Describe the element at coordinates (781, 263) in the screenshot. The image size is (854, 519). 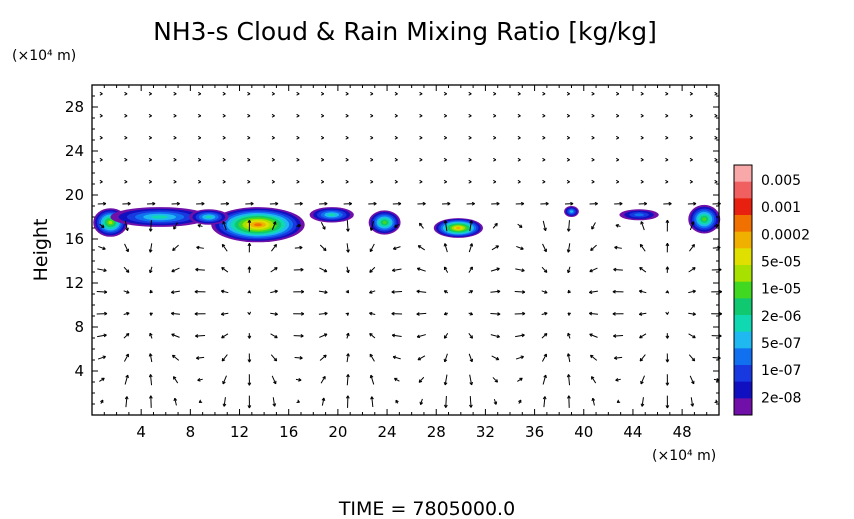
I see `colorbar-label: 5e-05` at that location.